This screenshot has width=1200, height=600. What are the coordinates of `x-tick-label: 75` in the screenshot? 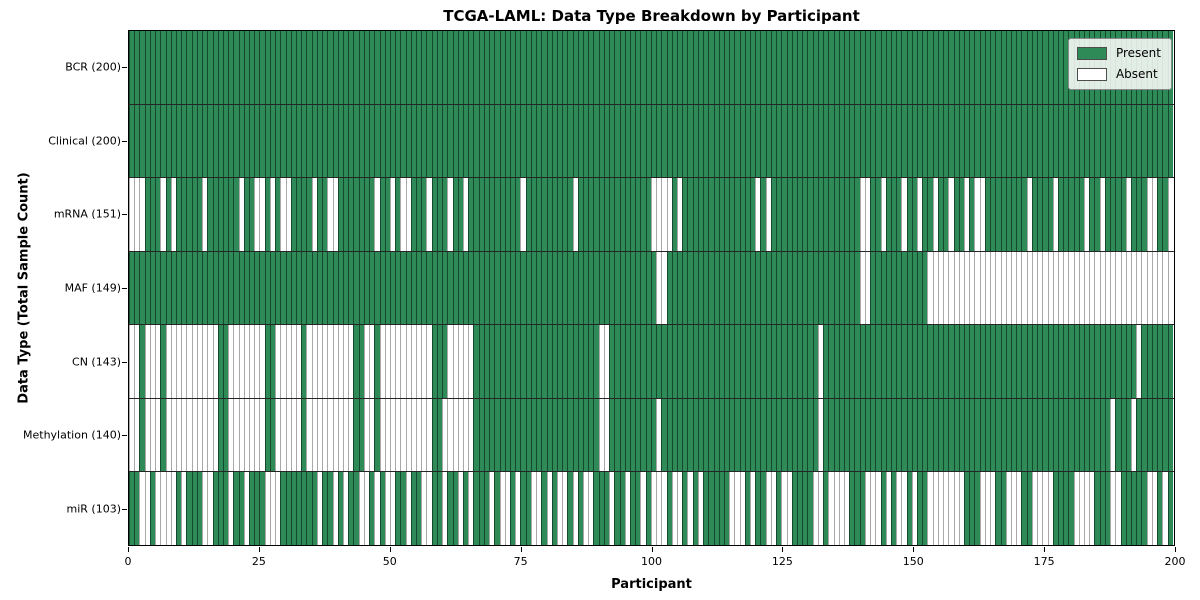 It's located at (520, 561).